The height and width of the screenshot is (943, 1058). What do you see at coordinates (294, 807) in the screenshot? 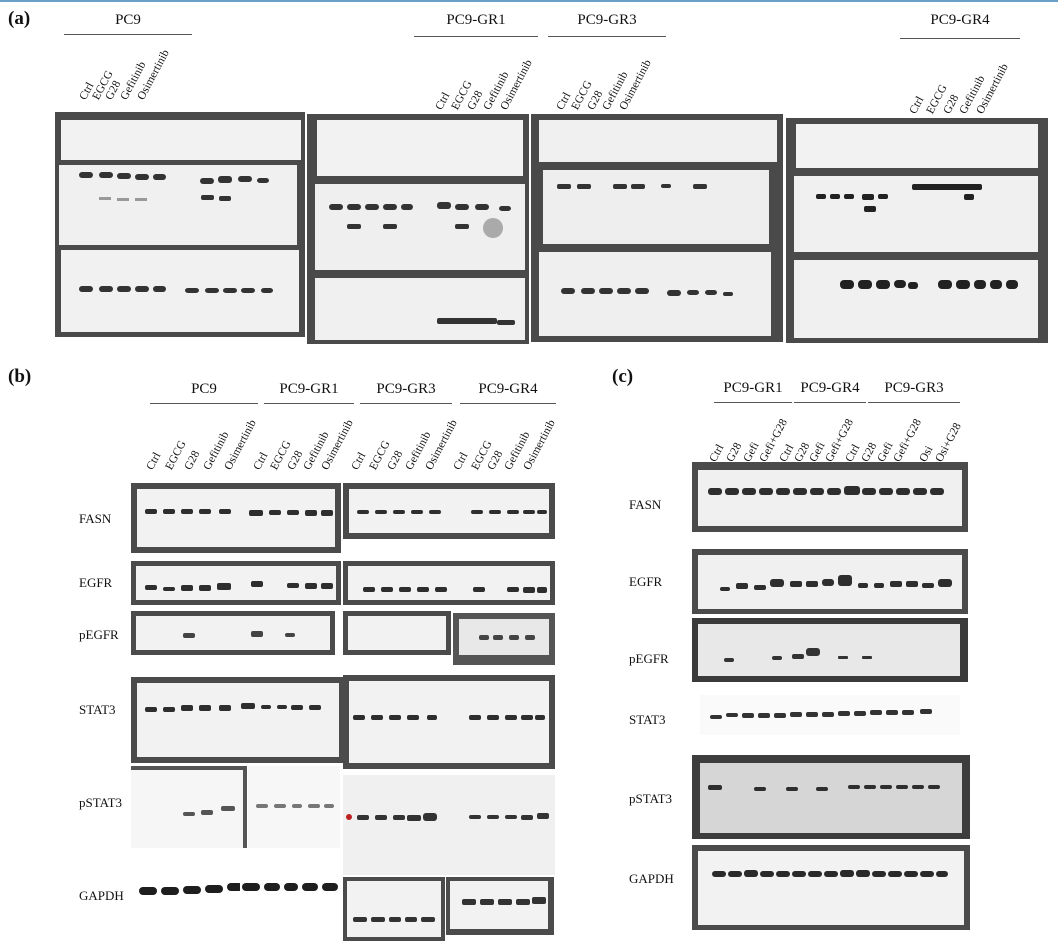
I see `panel-b-blot-pstat3-mid` at bounding box center [294, 807].